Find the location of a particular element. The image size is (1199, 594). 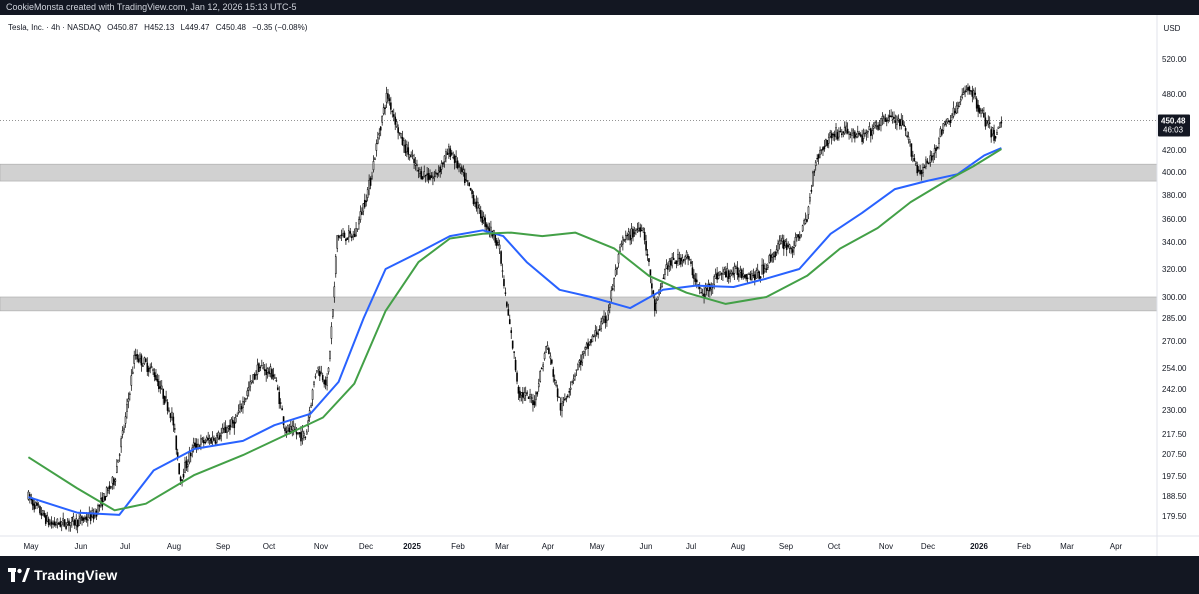

tradingview-logo-icon is located at coordinates (19, 575).